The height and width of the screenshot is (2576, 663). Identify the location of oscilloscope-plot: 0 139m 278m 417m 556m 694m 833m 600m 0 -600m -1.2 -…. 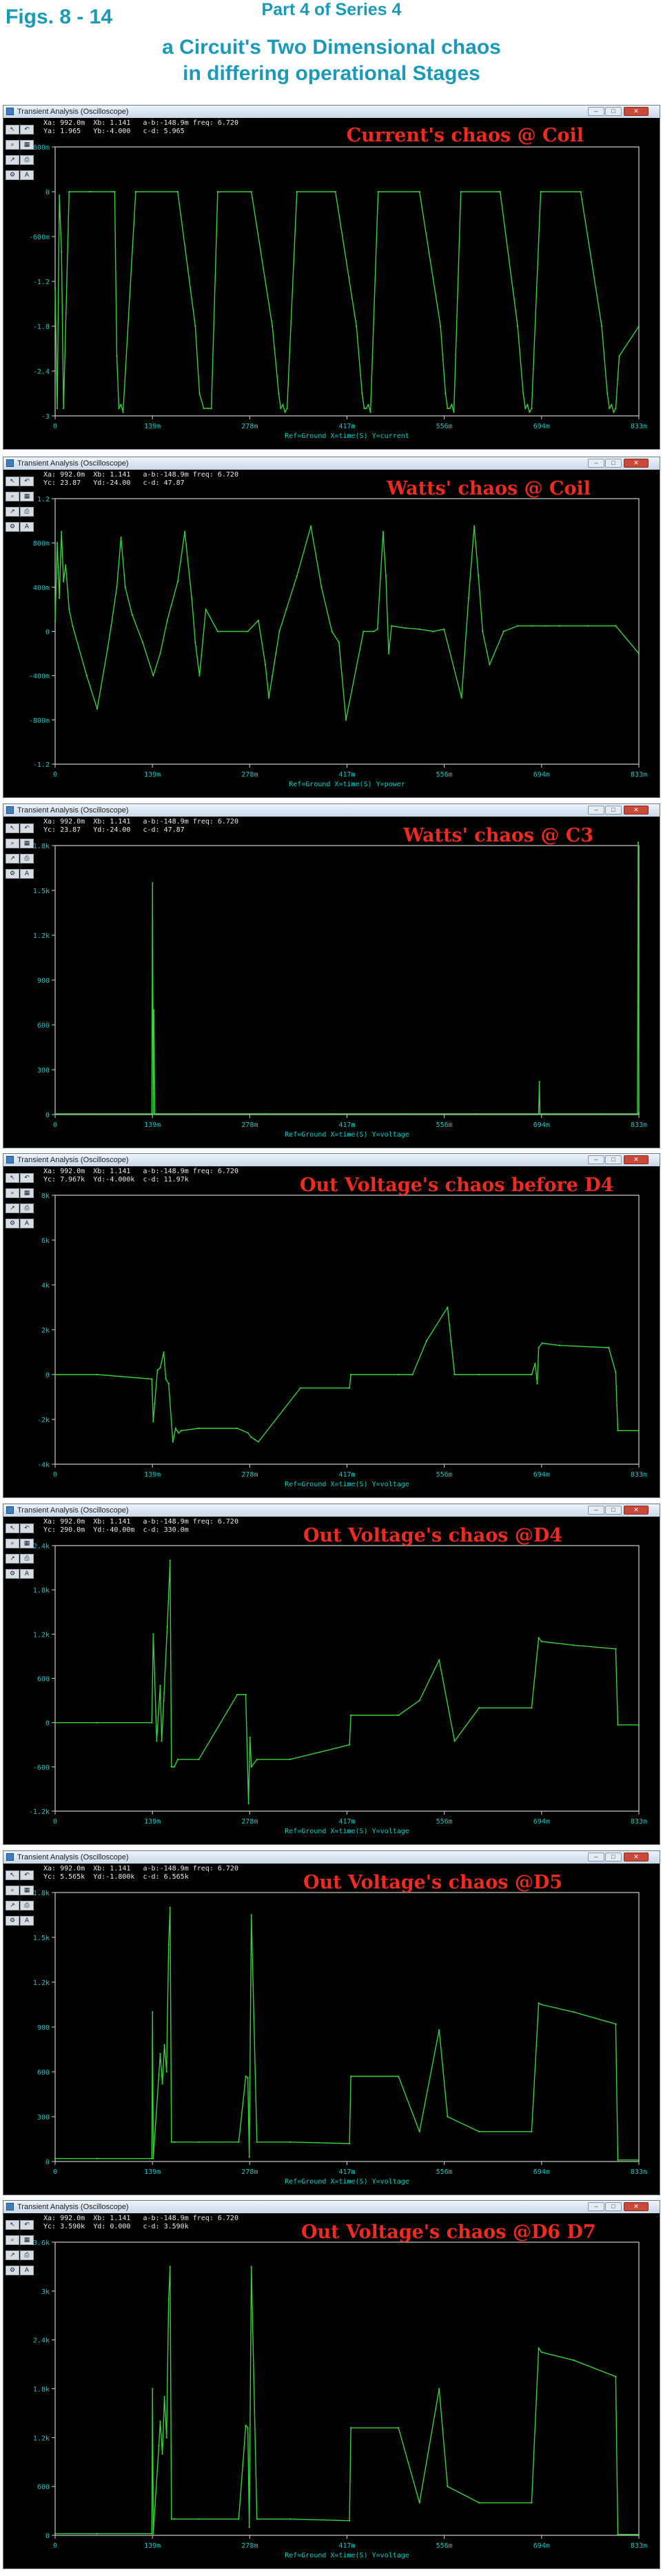
(331, 277).